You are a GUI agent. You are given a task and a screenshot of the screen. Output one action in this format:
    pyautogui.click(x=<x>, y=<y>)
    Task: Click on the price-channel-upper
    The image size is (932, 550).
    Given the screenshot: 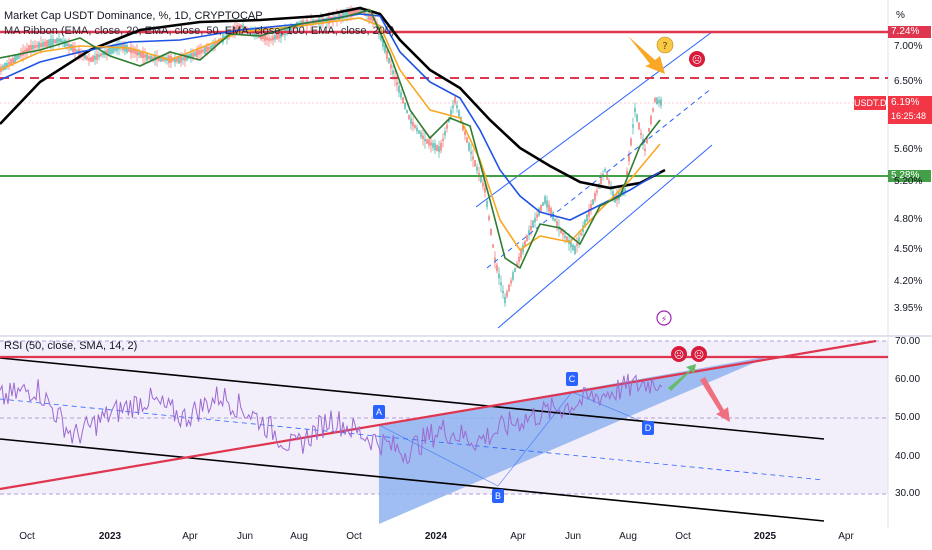 What is the action you would take?
    pyautogui.click(x=594, y=119)
    